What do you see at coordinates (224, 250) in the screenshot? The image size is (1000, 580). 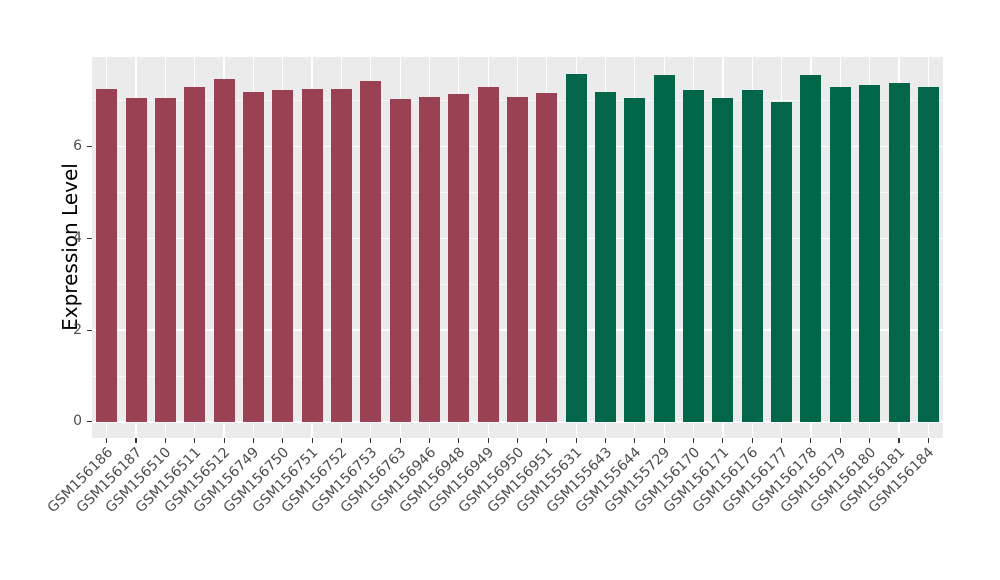 I see `bar-GSM156512` at bounding box center [224, 250].